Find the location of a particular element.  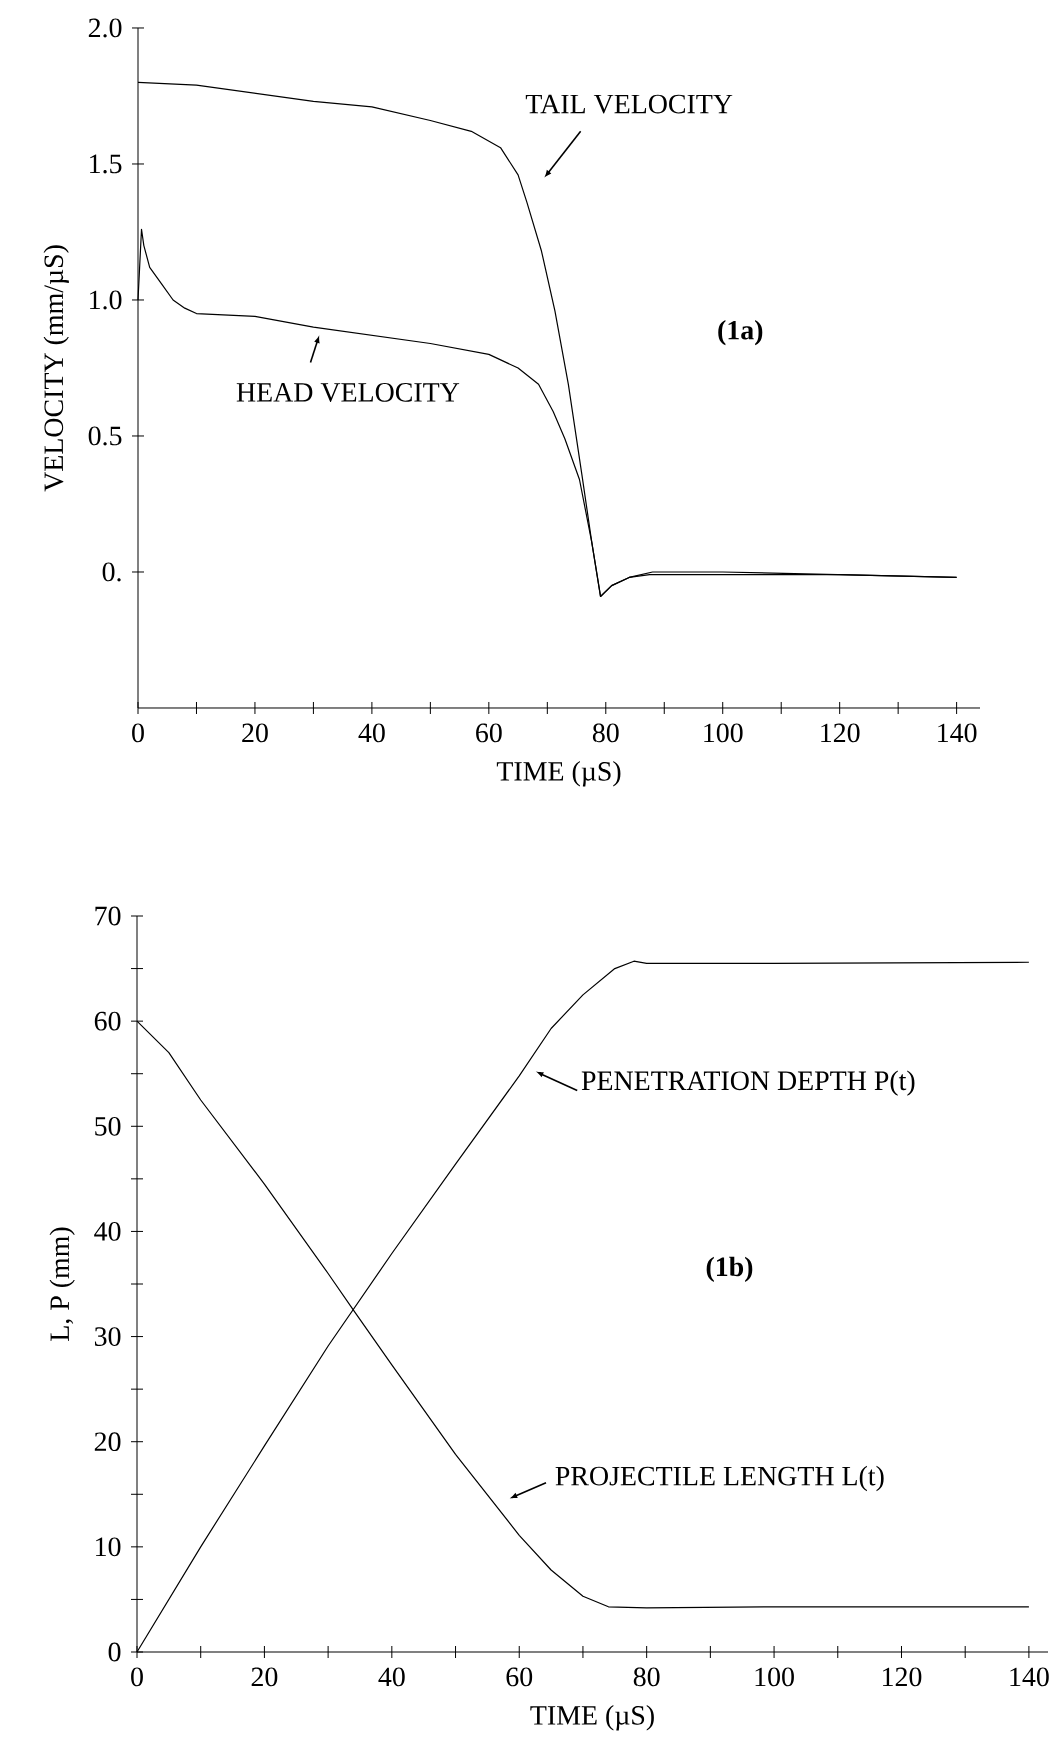

y-axis-title: VELOCITY (mm/µS) is located at coordinates (56, 368).